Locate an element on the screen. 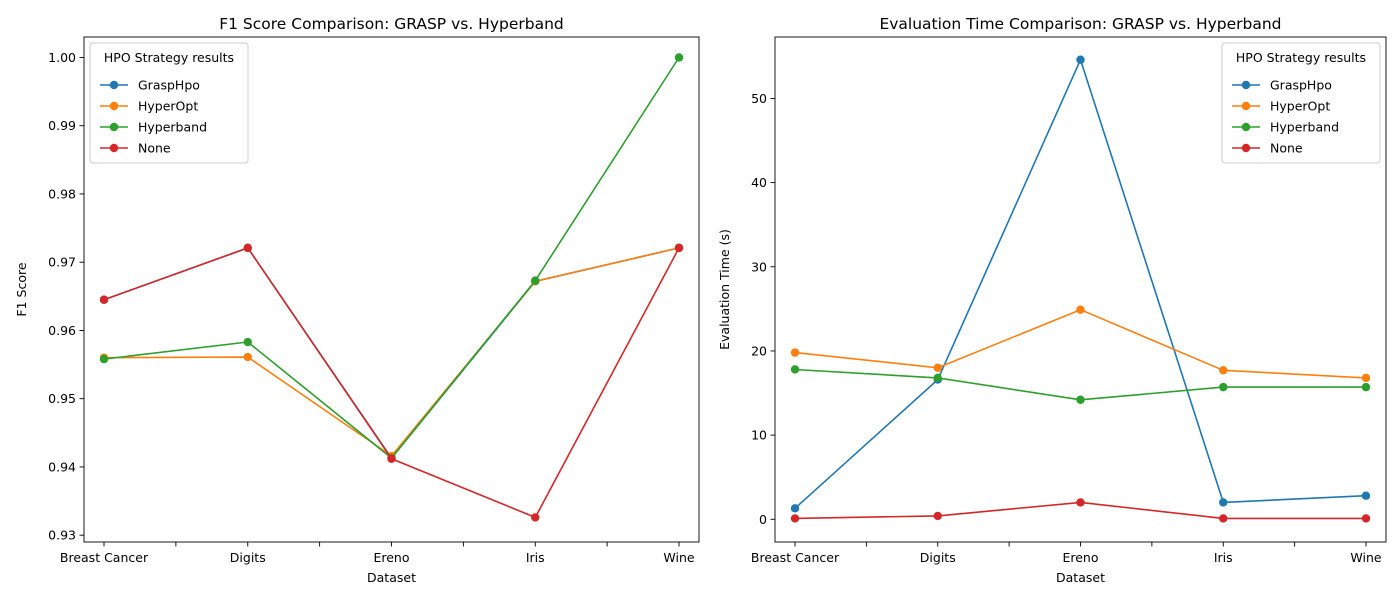 Image resolution: width=1400 pixels, height=604 pixels. y-tick-label: 0 is located at coordinates (763, 519).